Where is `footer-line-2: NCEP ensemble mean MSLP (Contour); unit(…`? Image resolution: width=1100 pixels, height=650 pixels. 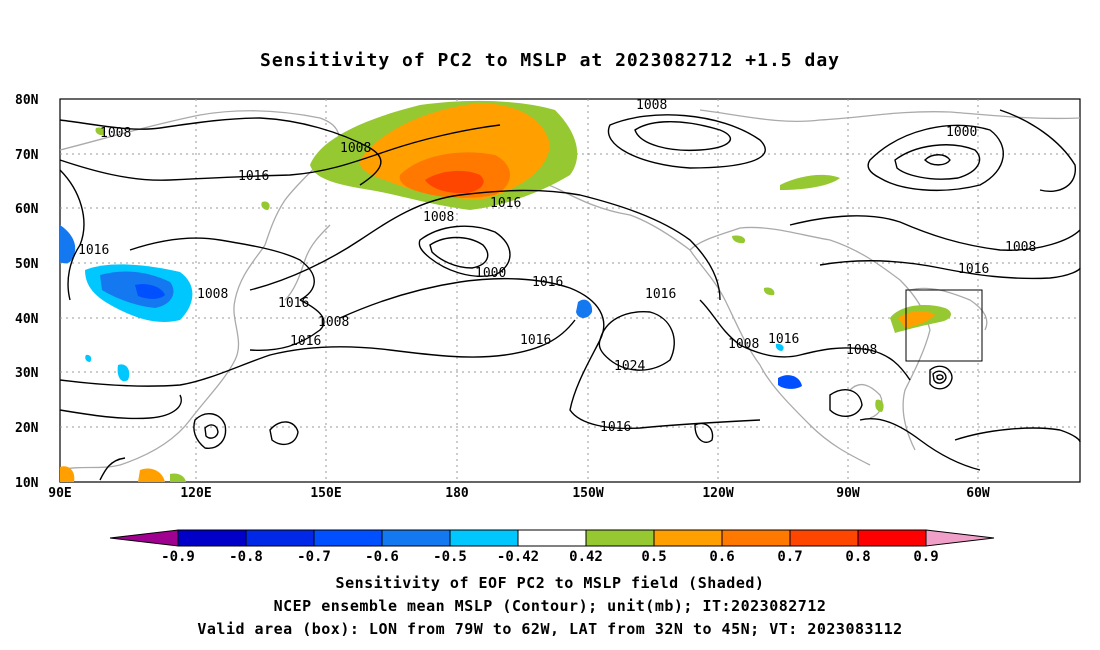 footer-line-2: NCEP ensemble mean MSLP (Contour); unit(… is located at coordinates (550, 606).